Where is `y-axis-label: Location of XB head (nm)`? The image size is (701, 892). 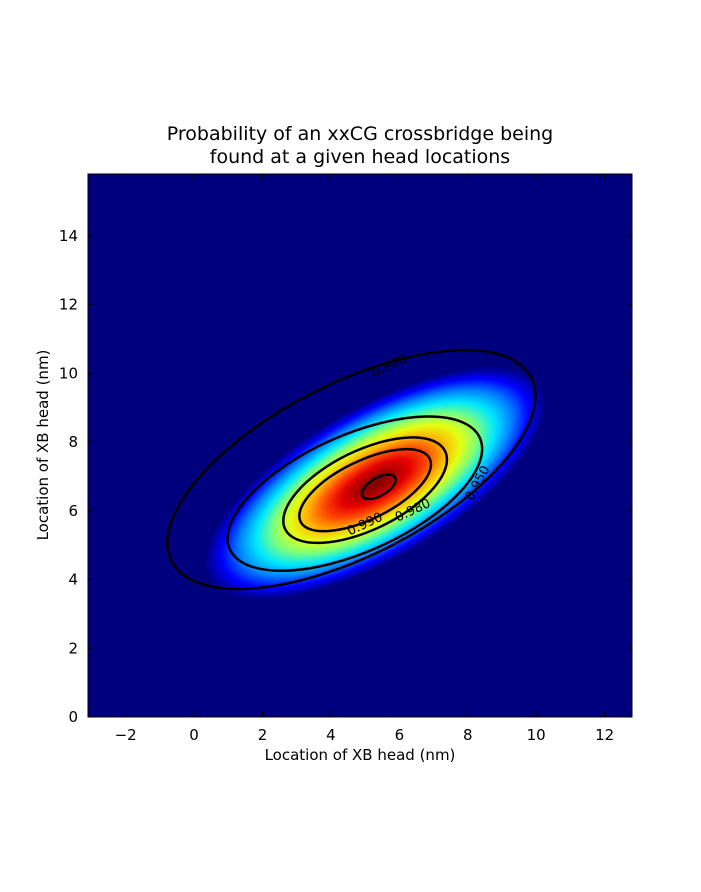 y-axis-label: Location of XB head (nm) is located at coordinates (43, 445).